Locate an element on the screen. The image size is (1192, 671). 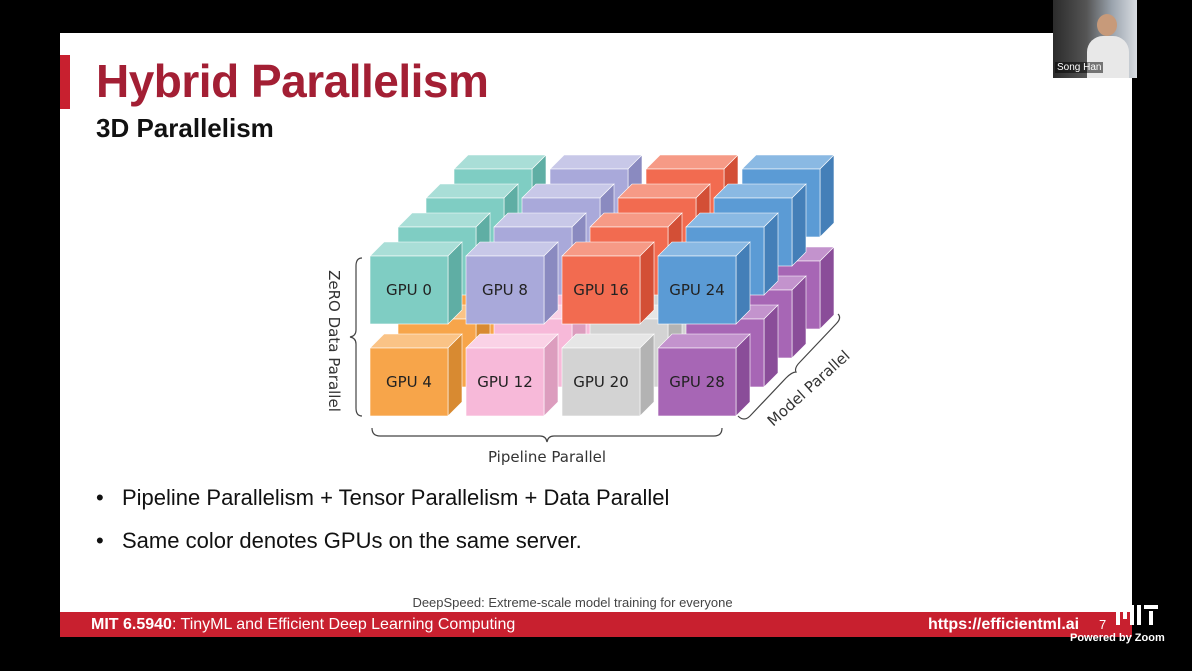
page-number: 7 is located at coordinates (1103, 624).